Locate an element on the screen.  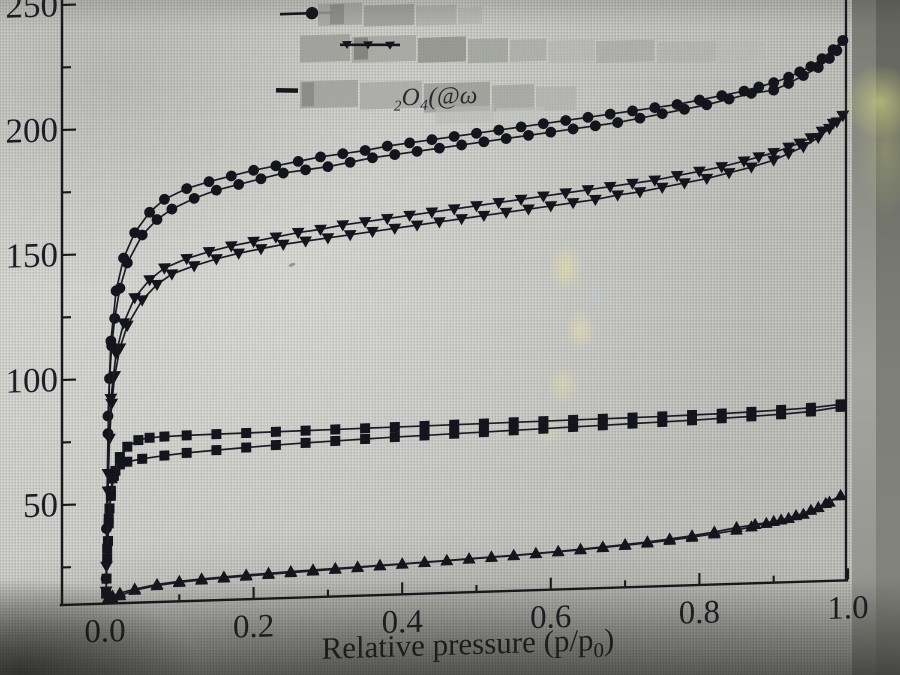
y-tick-label: 150 is located at coordinates (32, 255).